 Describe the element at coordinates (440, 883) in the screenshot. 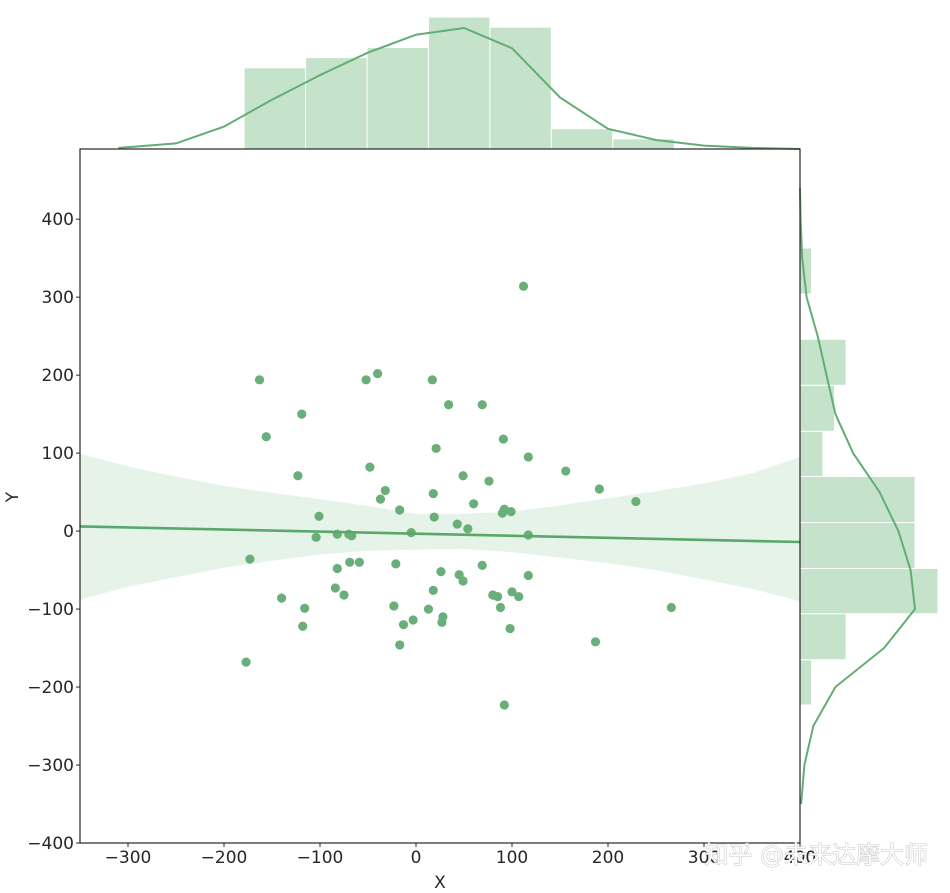

I see `x-axis-label: X` at that location.